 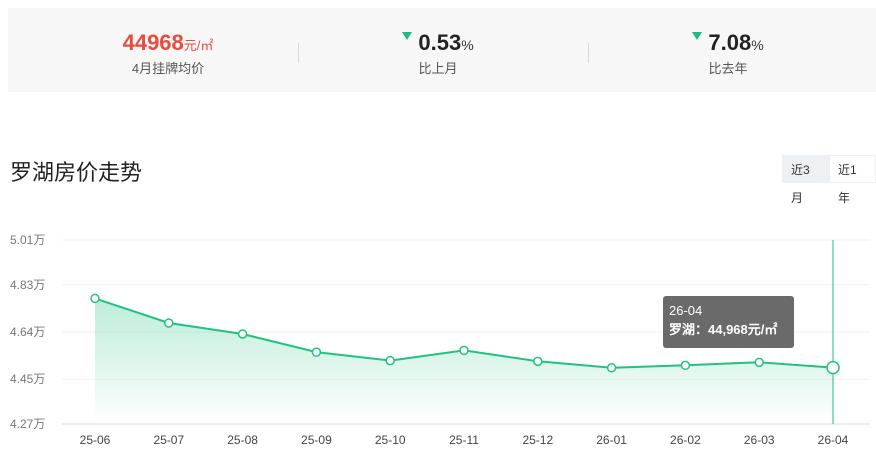 What do you see at coordinates (316, 440) in the screenshot?
I see `x-tick-label: 25-09` at bounding box center [316, 440].